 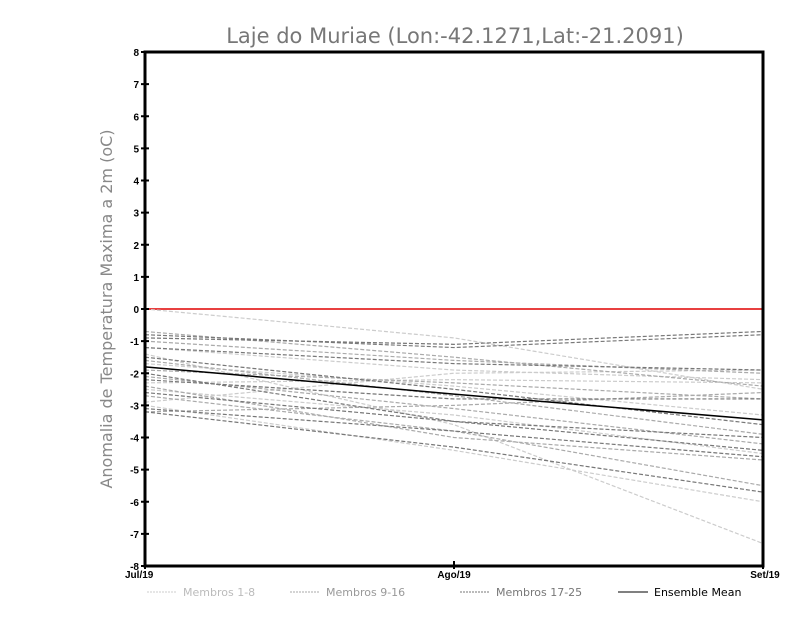 I want to click on y-tick-label: -5, so click(x=134, y=471).